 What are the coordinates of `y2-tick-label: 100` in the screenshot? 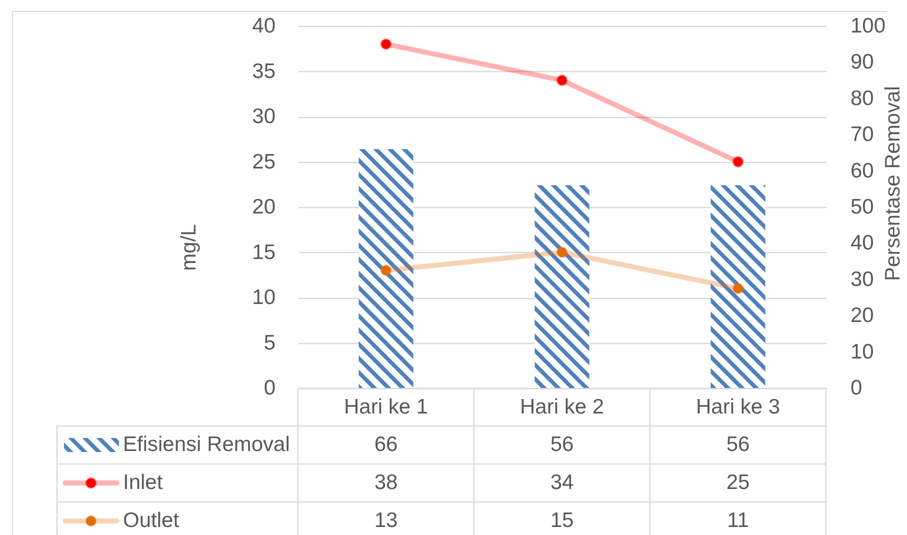 It's located at (868, 26).